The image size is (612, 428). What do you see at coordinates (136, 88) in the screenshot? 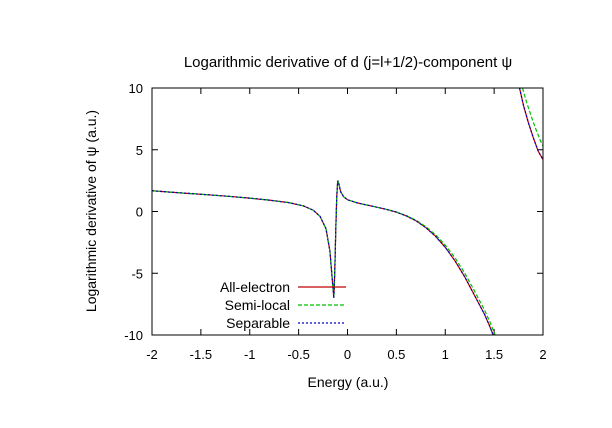
I see `y-tick-label: 10` at bounding box center [136, 88].